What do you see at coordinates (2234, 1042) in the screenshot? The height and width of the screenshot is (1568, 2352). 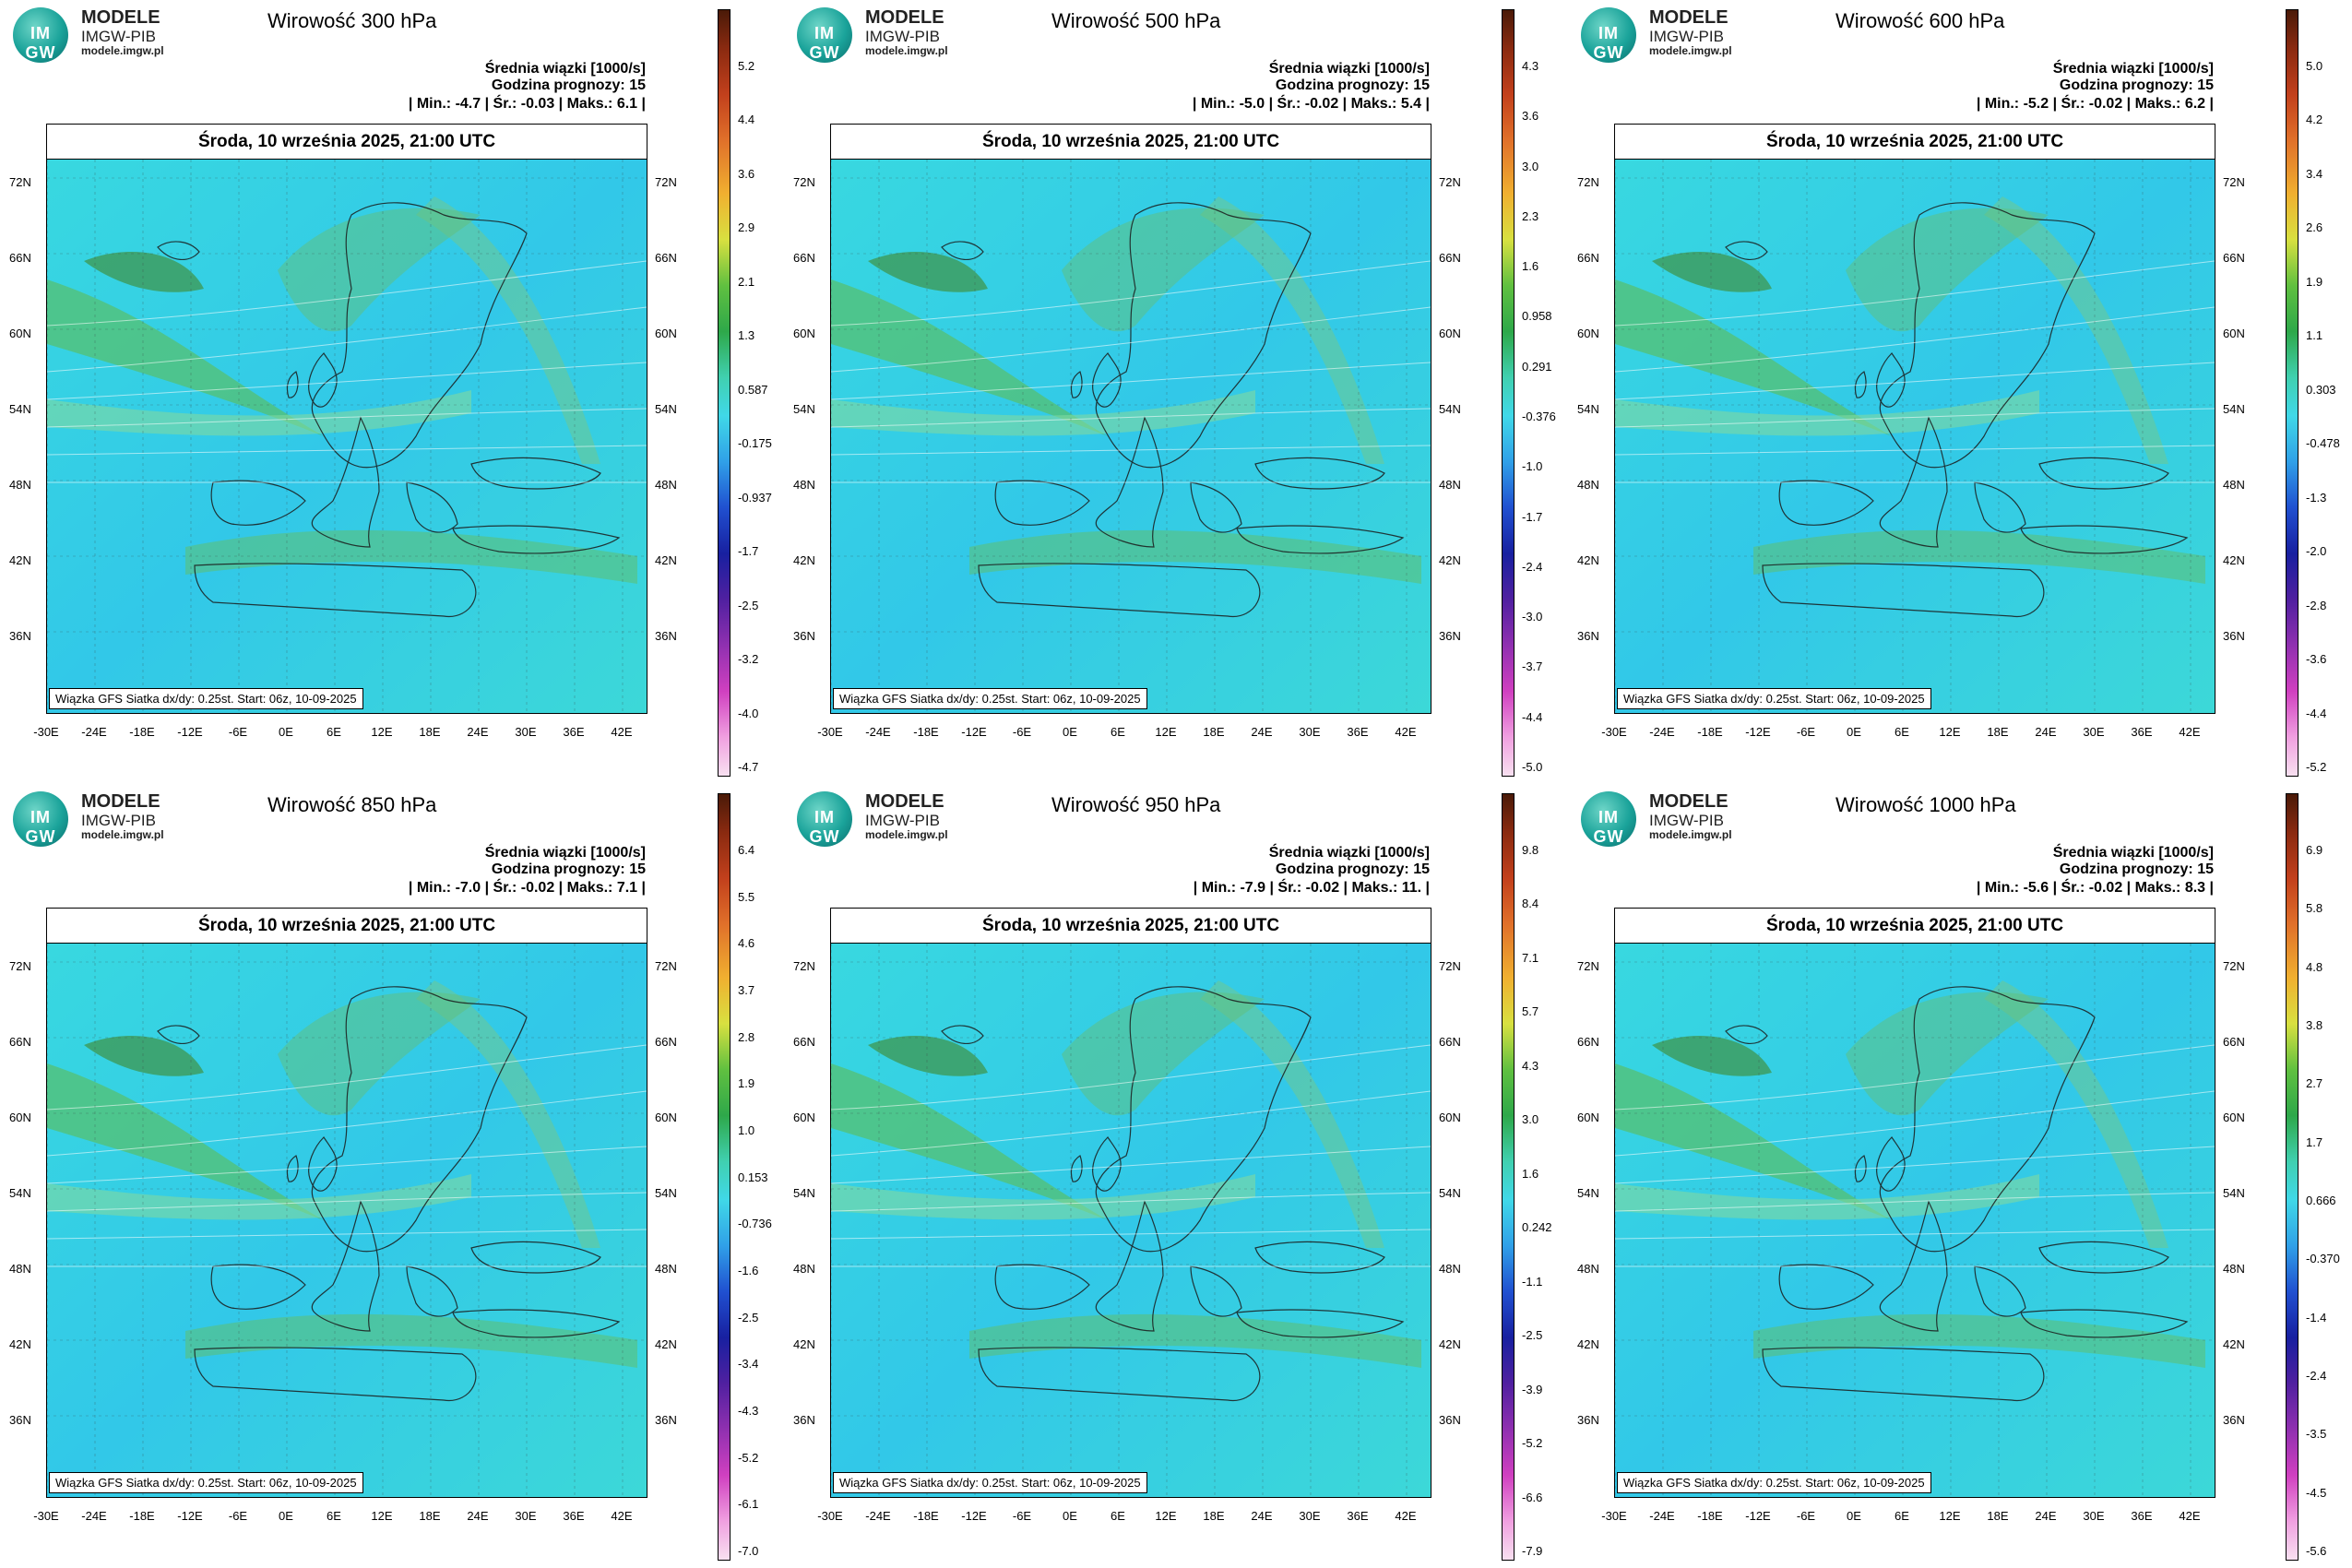 I see `lat-label-right: 66N` at bounding box center [2234, 1042].